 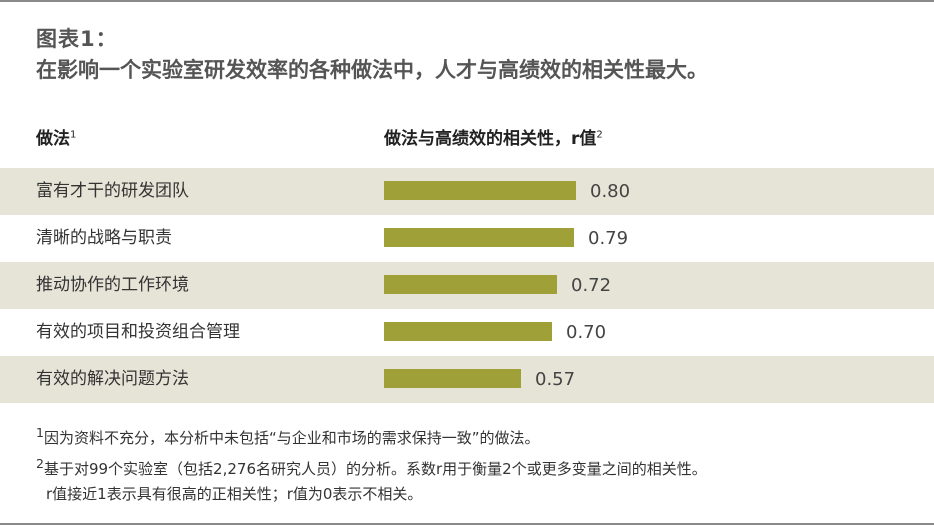 I want to click on practice-column-header: 做法1, so click(x=56, y=136).